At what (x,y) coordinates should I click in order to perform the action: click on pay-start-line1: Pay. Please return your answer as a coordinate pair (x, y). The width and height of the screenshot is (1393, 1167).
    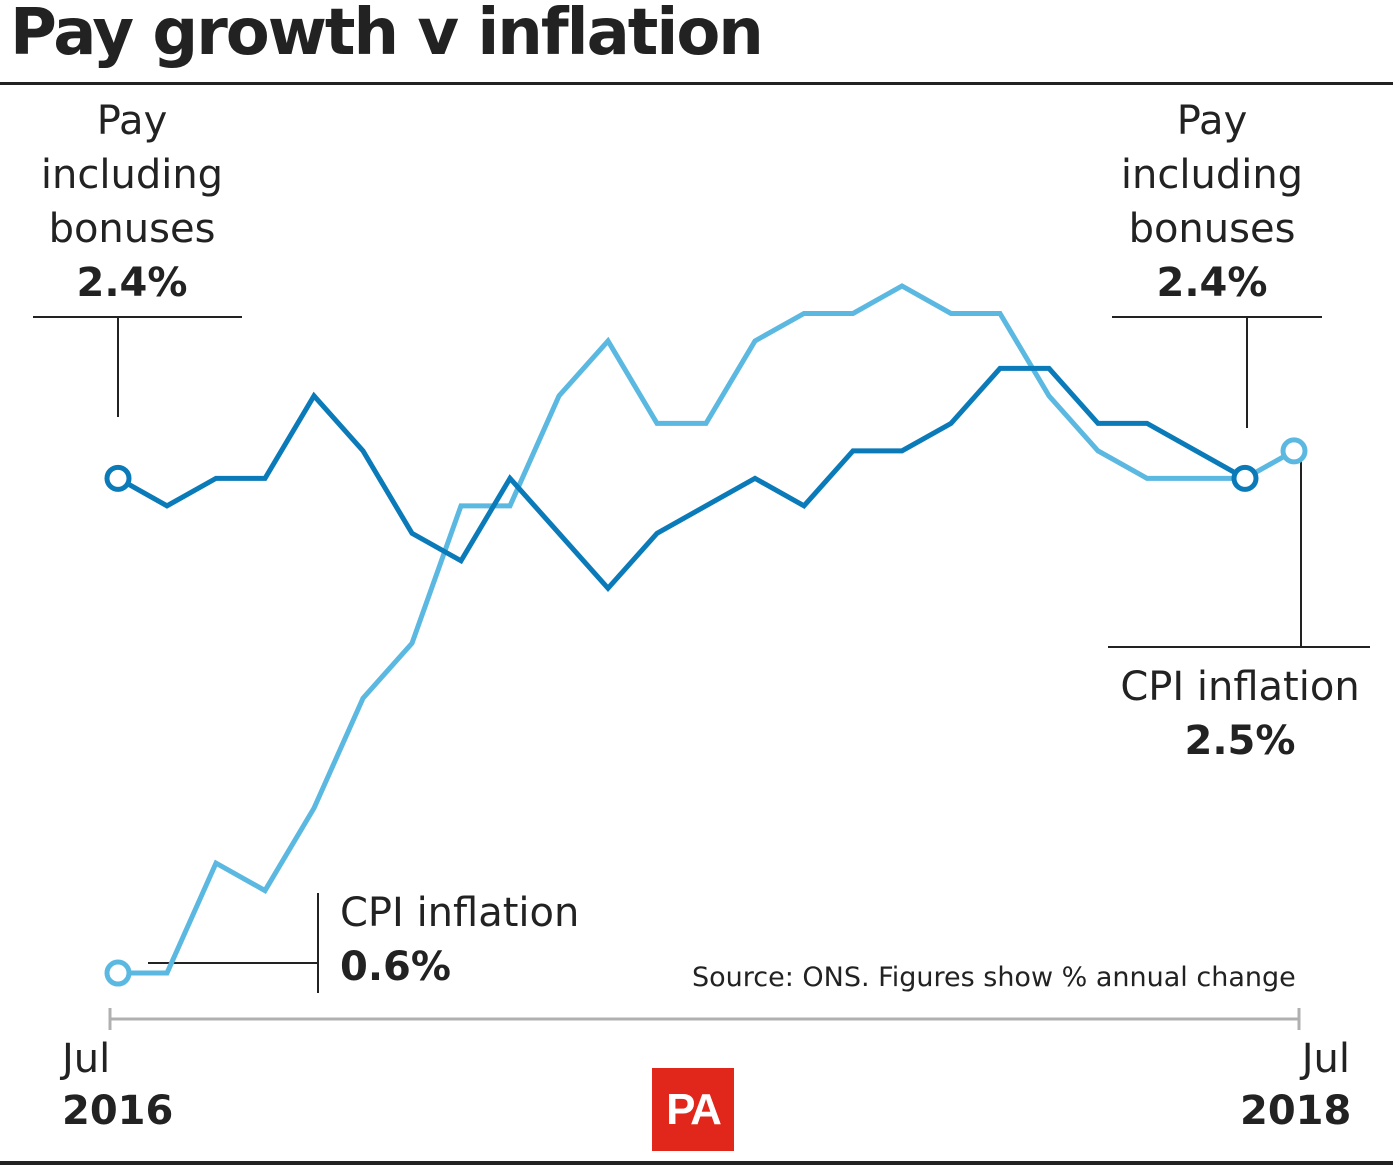
    Looking at the image, I should click on (132, 121).